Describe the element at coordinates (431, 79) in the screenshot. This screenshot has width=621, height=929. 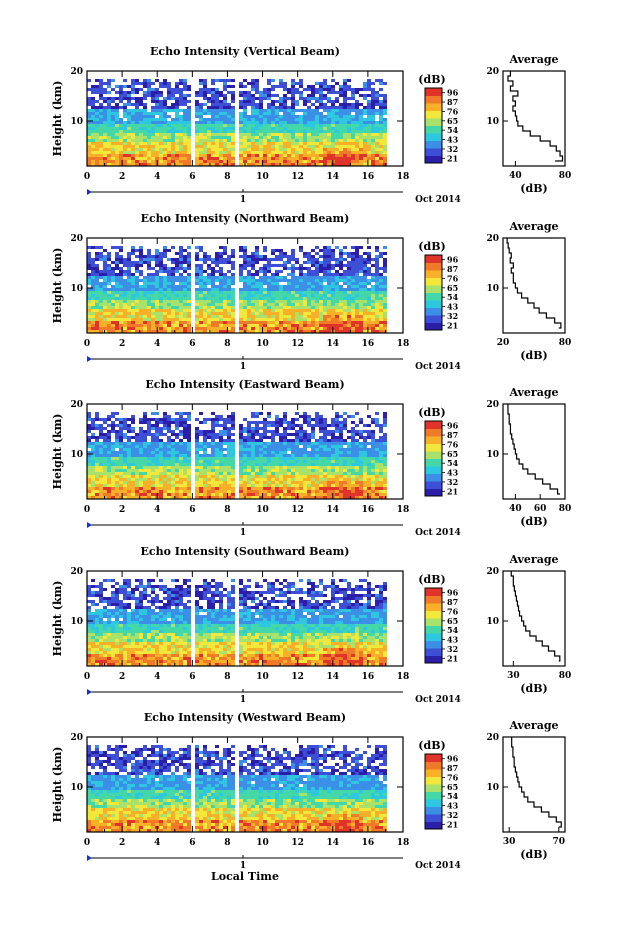
I see `colorbar-unit: (dB)` at that location.